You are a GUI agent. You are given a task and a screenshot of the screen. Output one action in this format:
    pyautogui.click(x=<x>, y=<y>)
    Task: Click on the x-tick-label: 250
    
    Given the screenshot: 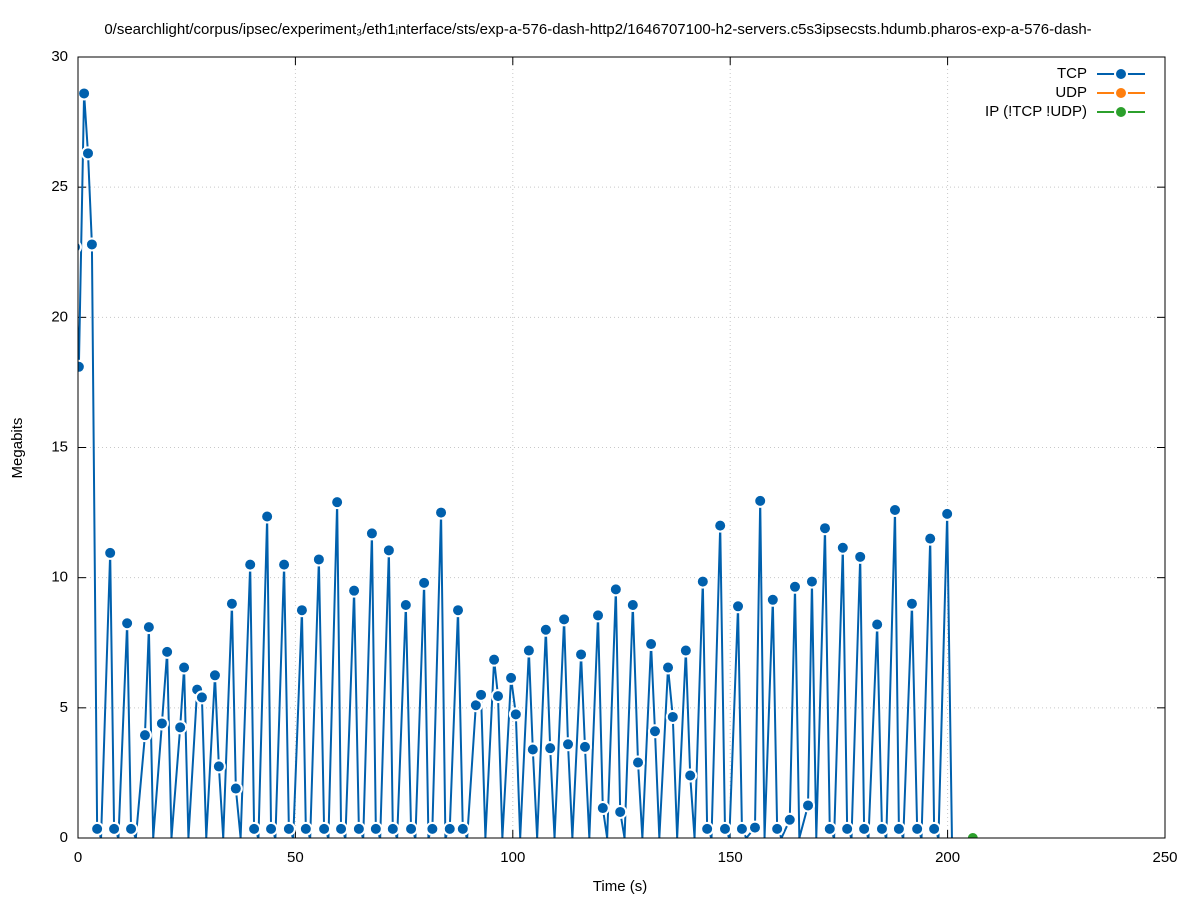 What is the action you would take?
    pyautogui.click(x=1164, y=857)
    